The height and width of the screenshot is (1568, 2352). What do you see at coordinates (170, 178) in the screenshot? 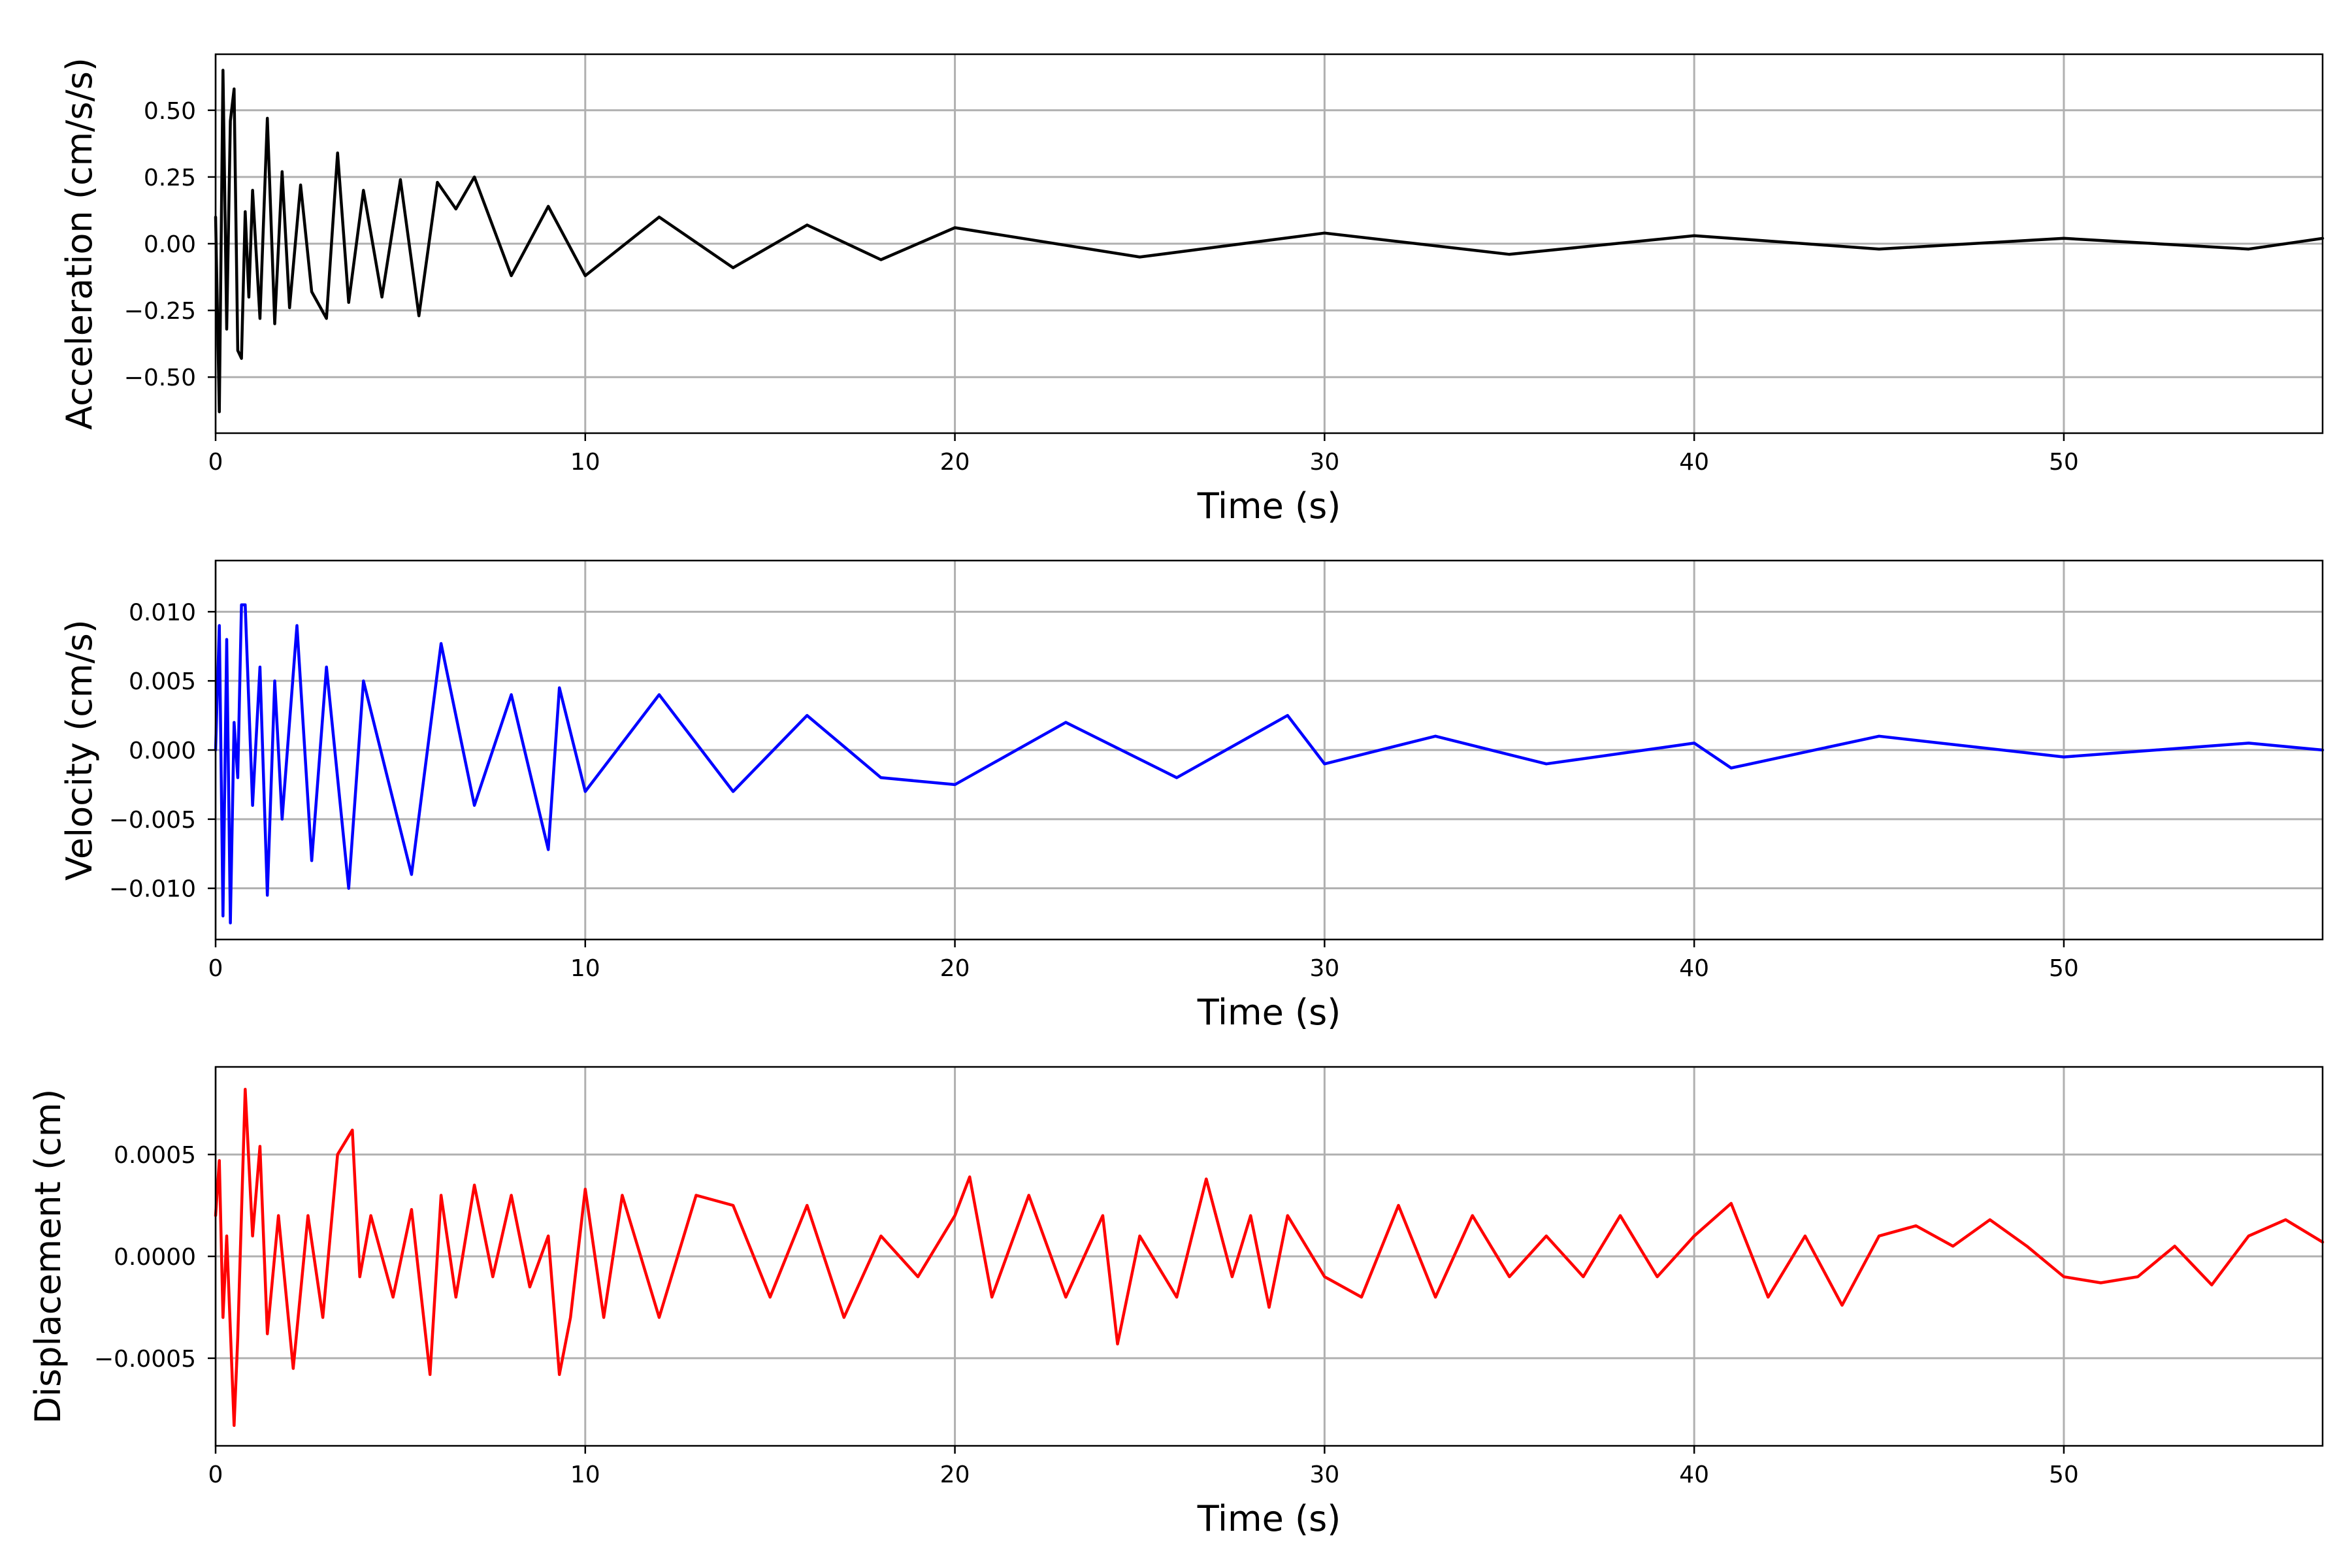
I see `y-tick-label: 0.25` at bounding box center [170, 178].